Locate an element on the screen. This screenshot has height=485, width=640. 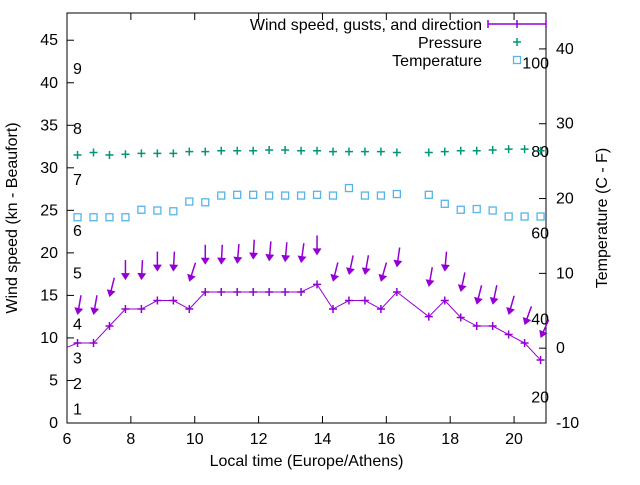
legend-label: Wind speed, gusts, and direction is located at coordinates (366, 25).